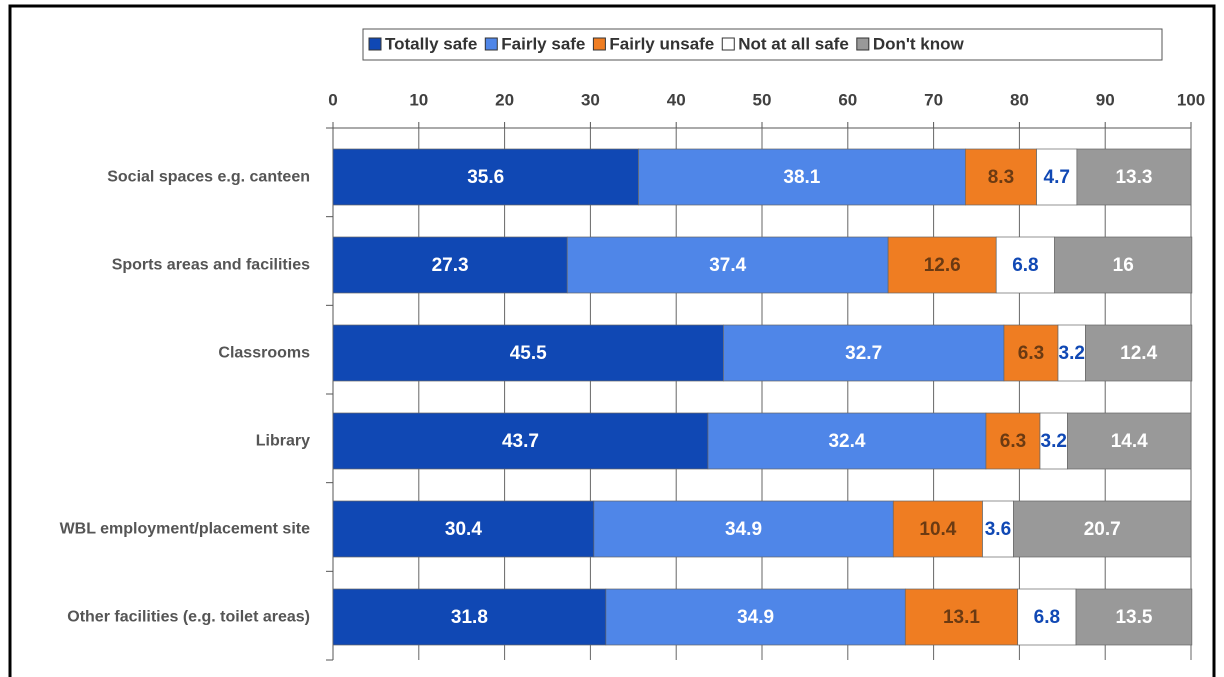 This screenshot has height=677, width=1224. I want to click on value-label: 43.7, so click(520, 441).